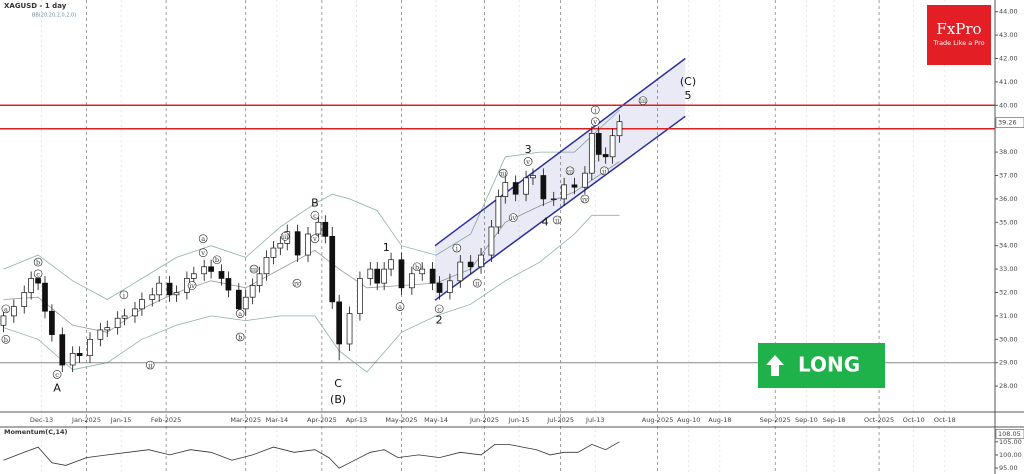 The image size is (1024, 474). I want to click on channel-upper, so click(560, 152).